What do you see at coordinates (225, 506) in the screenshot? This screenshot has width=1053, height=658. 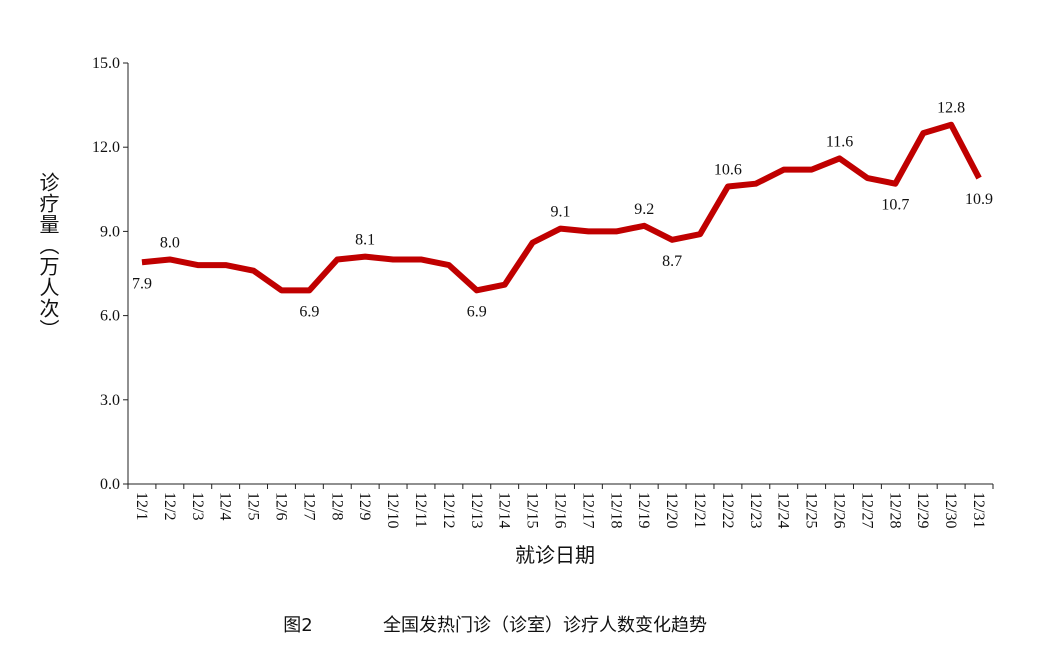 I see `x-tick-label: 12/4` at bounding box center [225, 506].